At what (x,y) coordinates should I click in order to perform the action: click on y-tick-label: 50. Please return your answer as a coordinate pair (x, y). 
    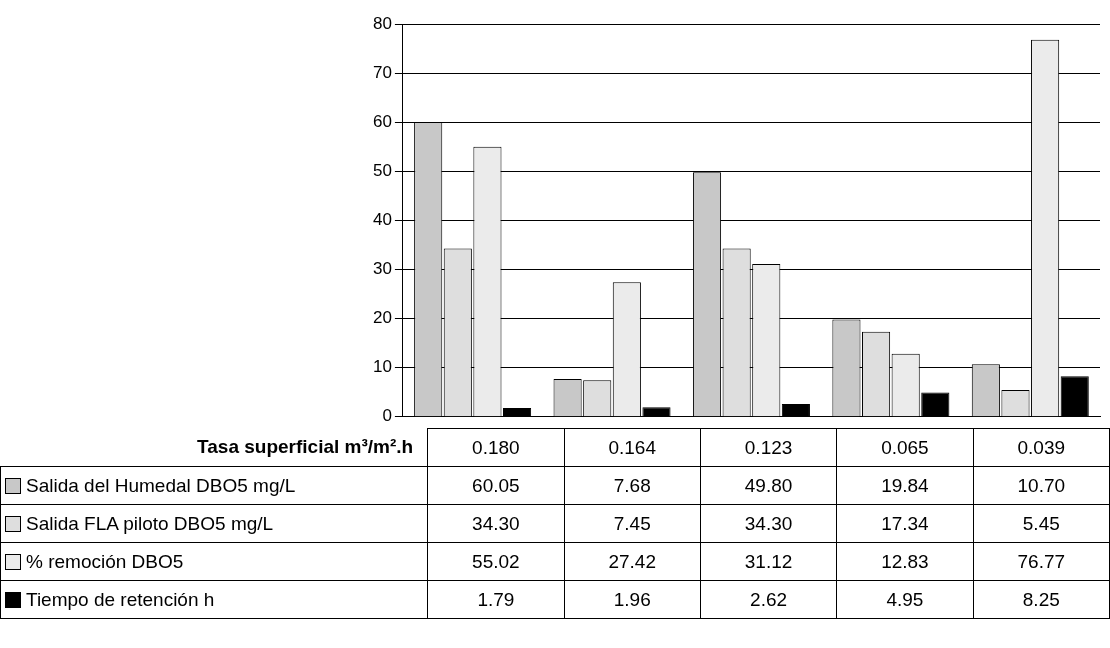
    Looking at the image, I should click on (382, 170).